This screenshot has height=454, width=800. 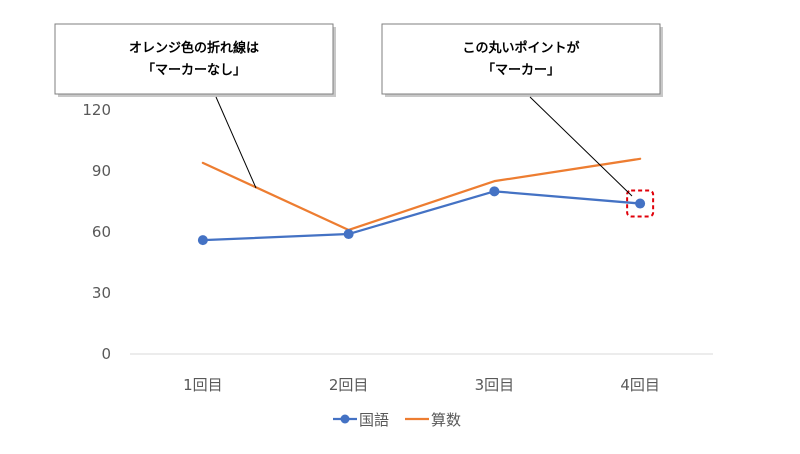 I want to click on legend-item-2: 算数, so click(x=433, y=420).